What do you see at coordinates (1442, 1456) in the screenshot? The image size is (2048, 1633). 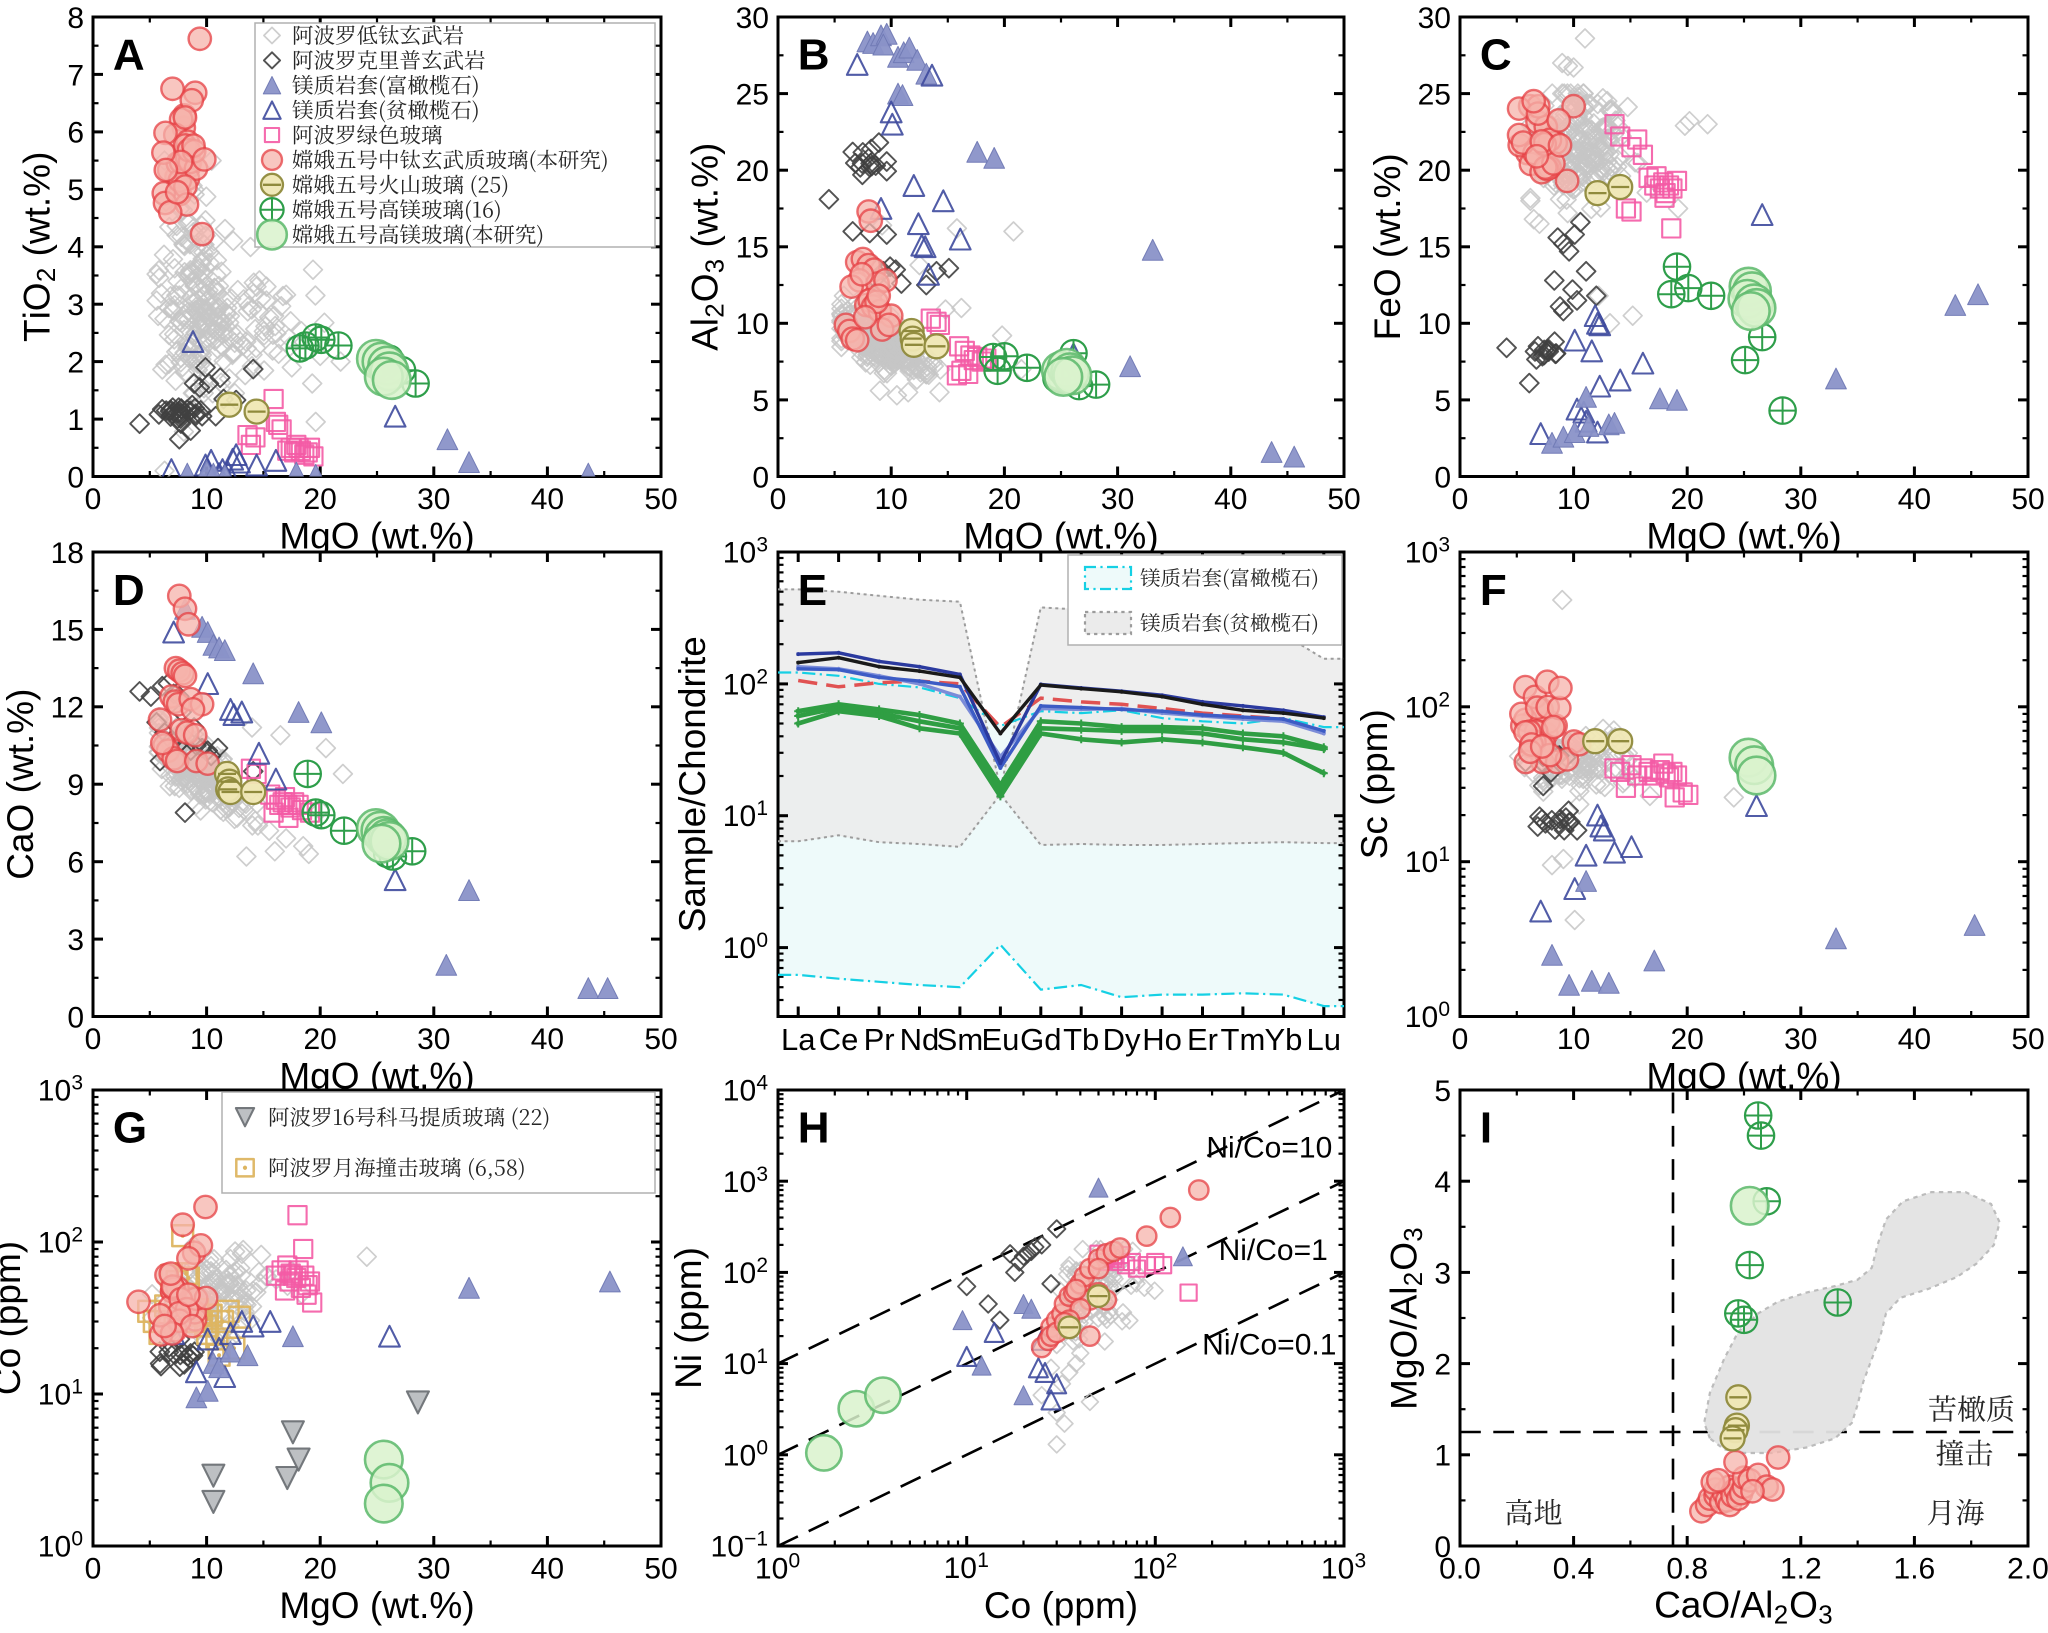 I see `svg-text: 1` at bounding box center [1442, 1456].